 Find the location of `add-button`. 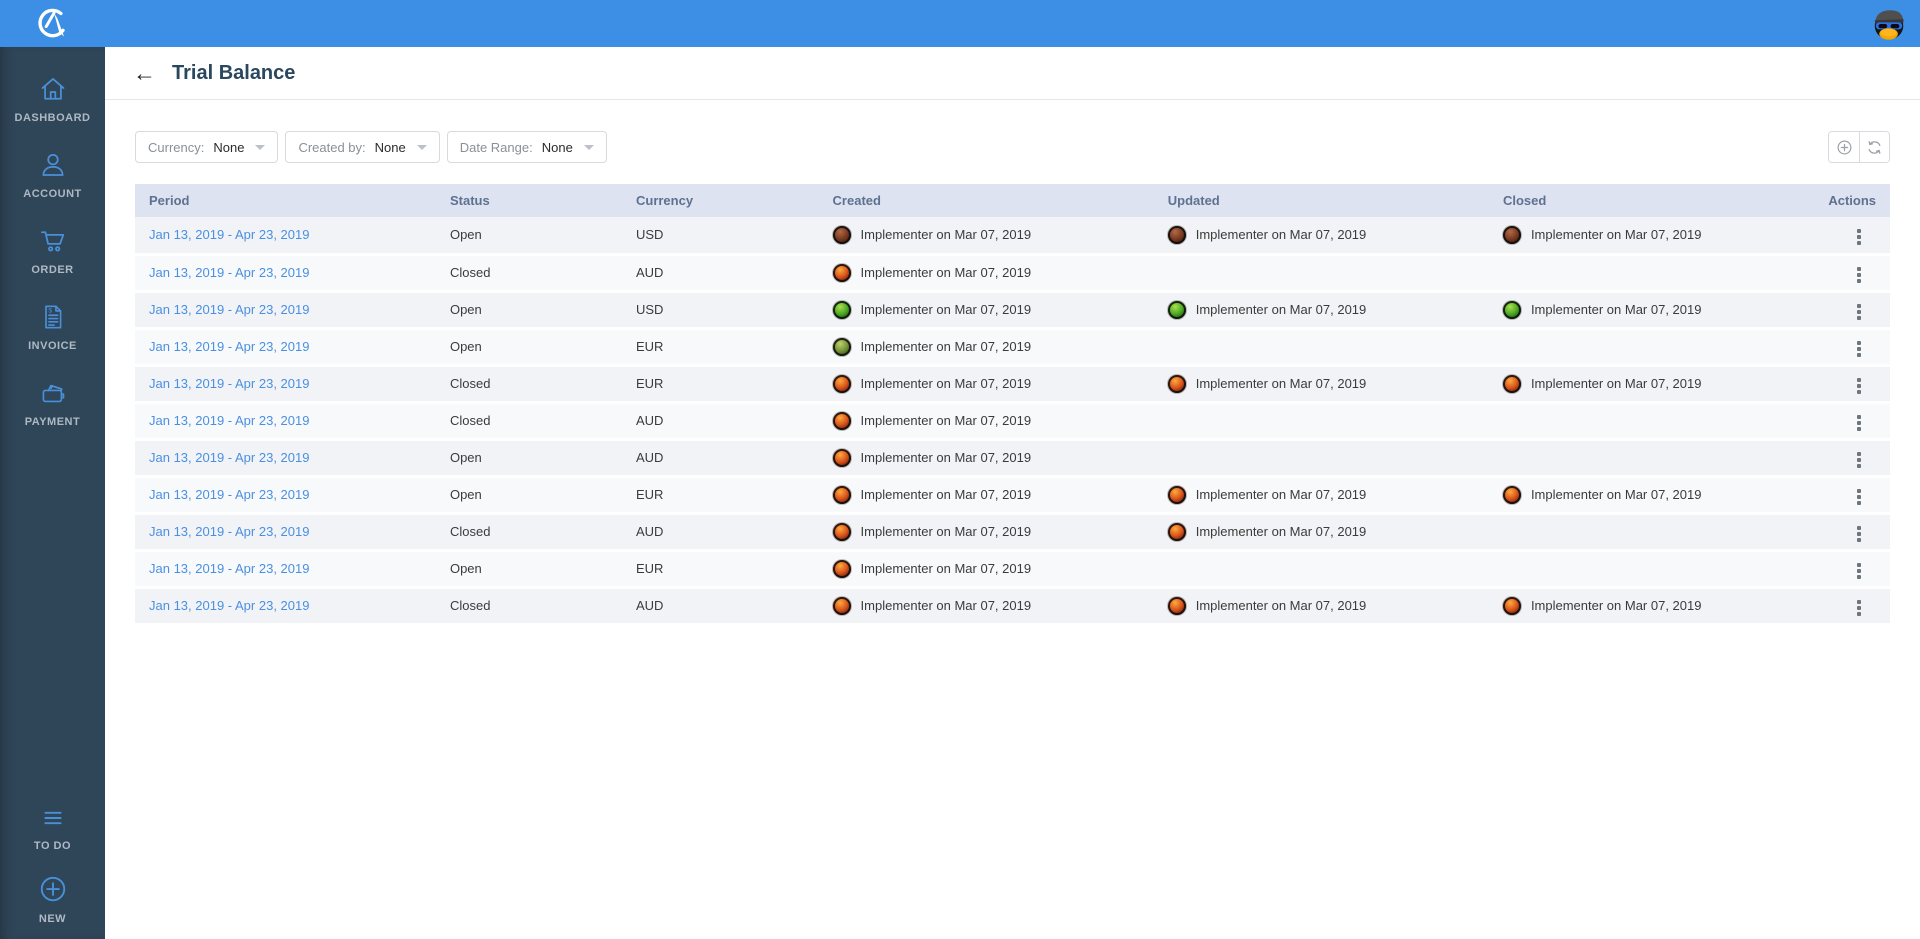

add-button is located at coordinates (1844, 147).